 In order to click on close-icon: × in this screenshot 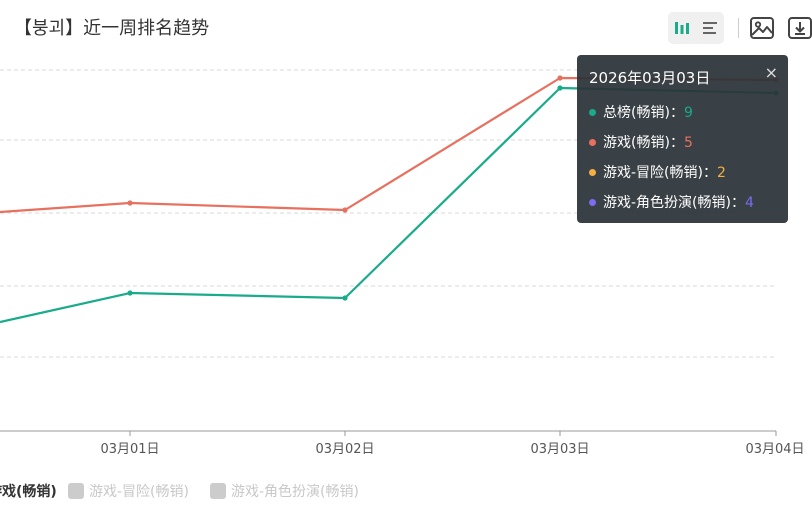, I will do `click(771, 72)`.